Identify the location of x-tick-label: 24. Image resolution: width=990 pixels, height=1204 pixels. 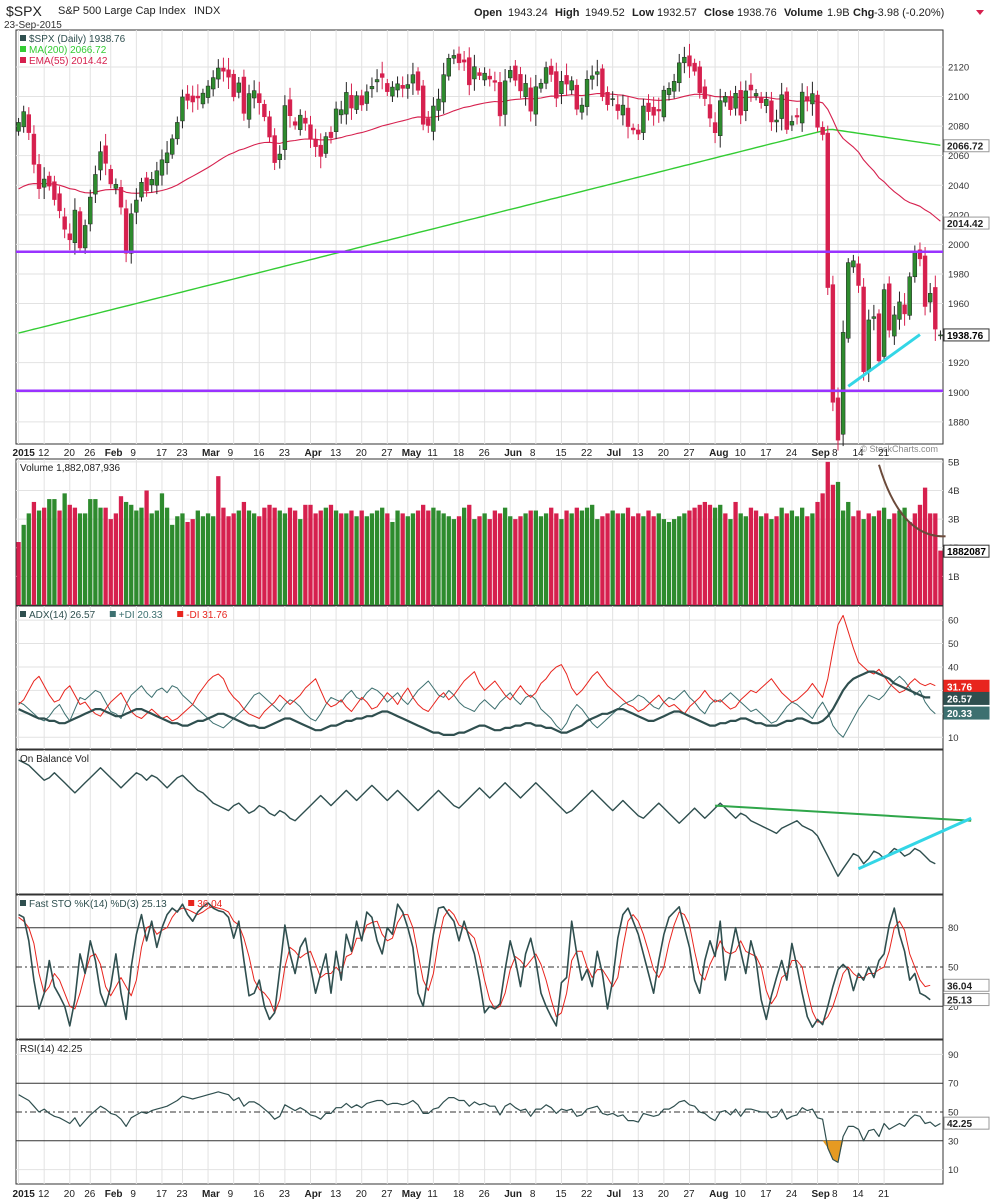
(792, 453).